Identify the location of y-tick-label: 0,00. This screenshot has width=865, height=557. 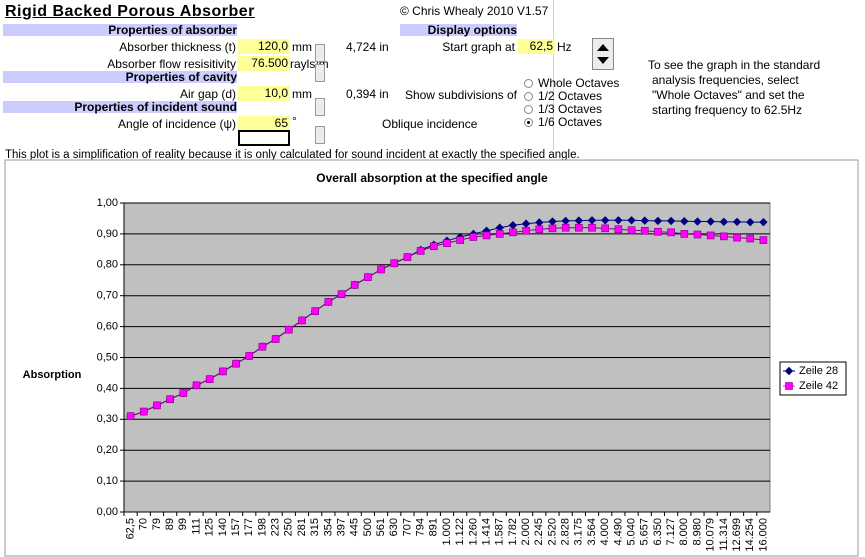
(107, 512).